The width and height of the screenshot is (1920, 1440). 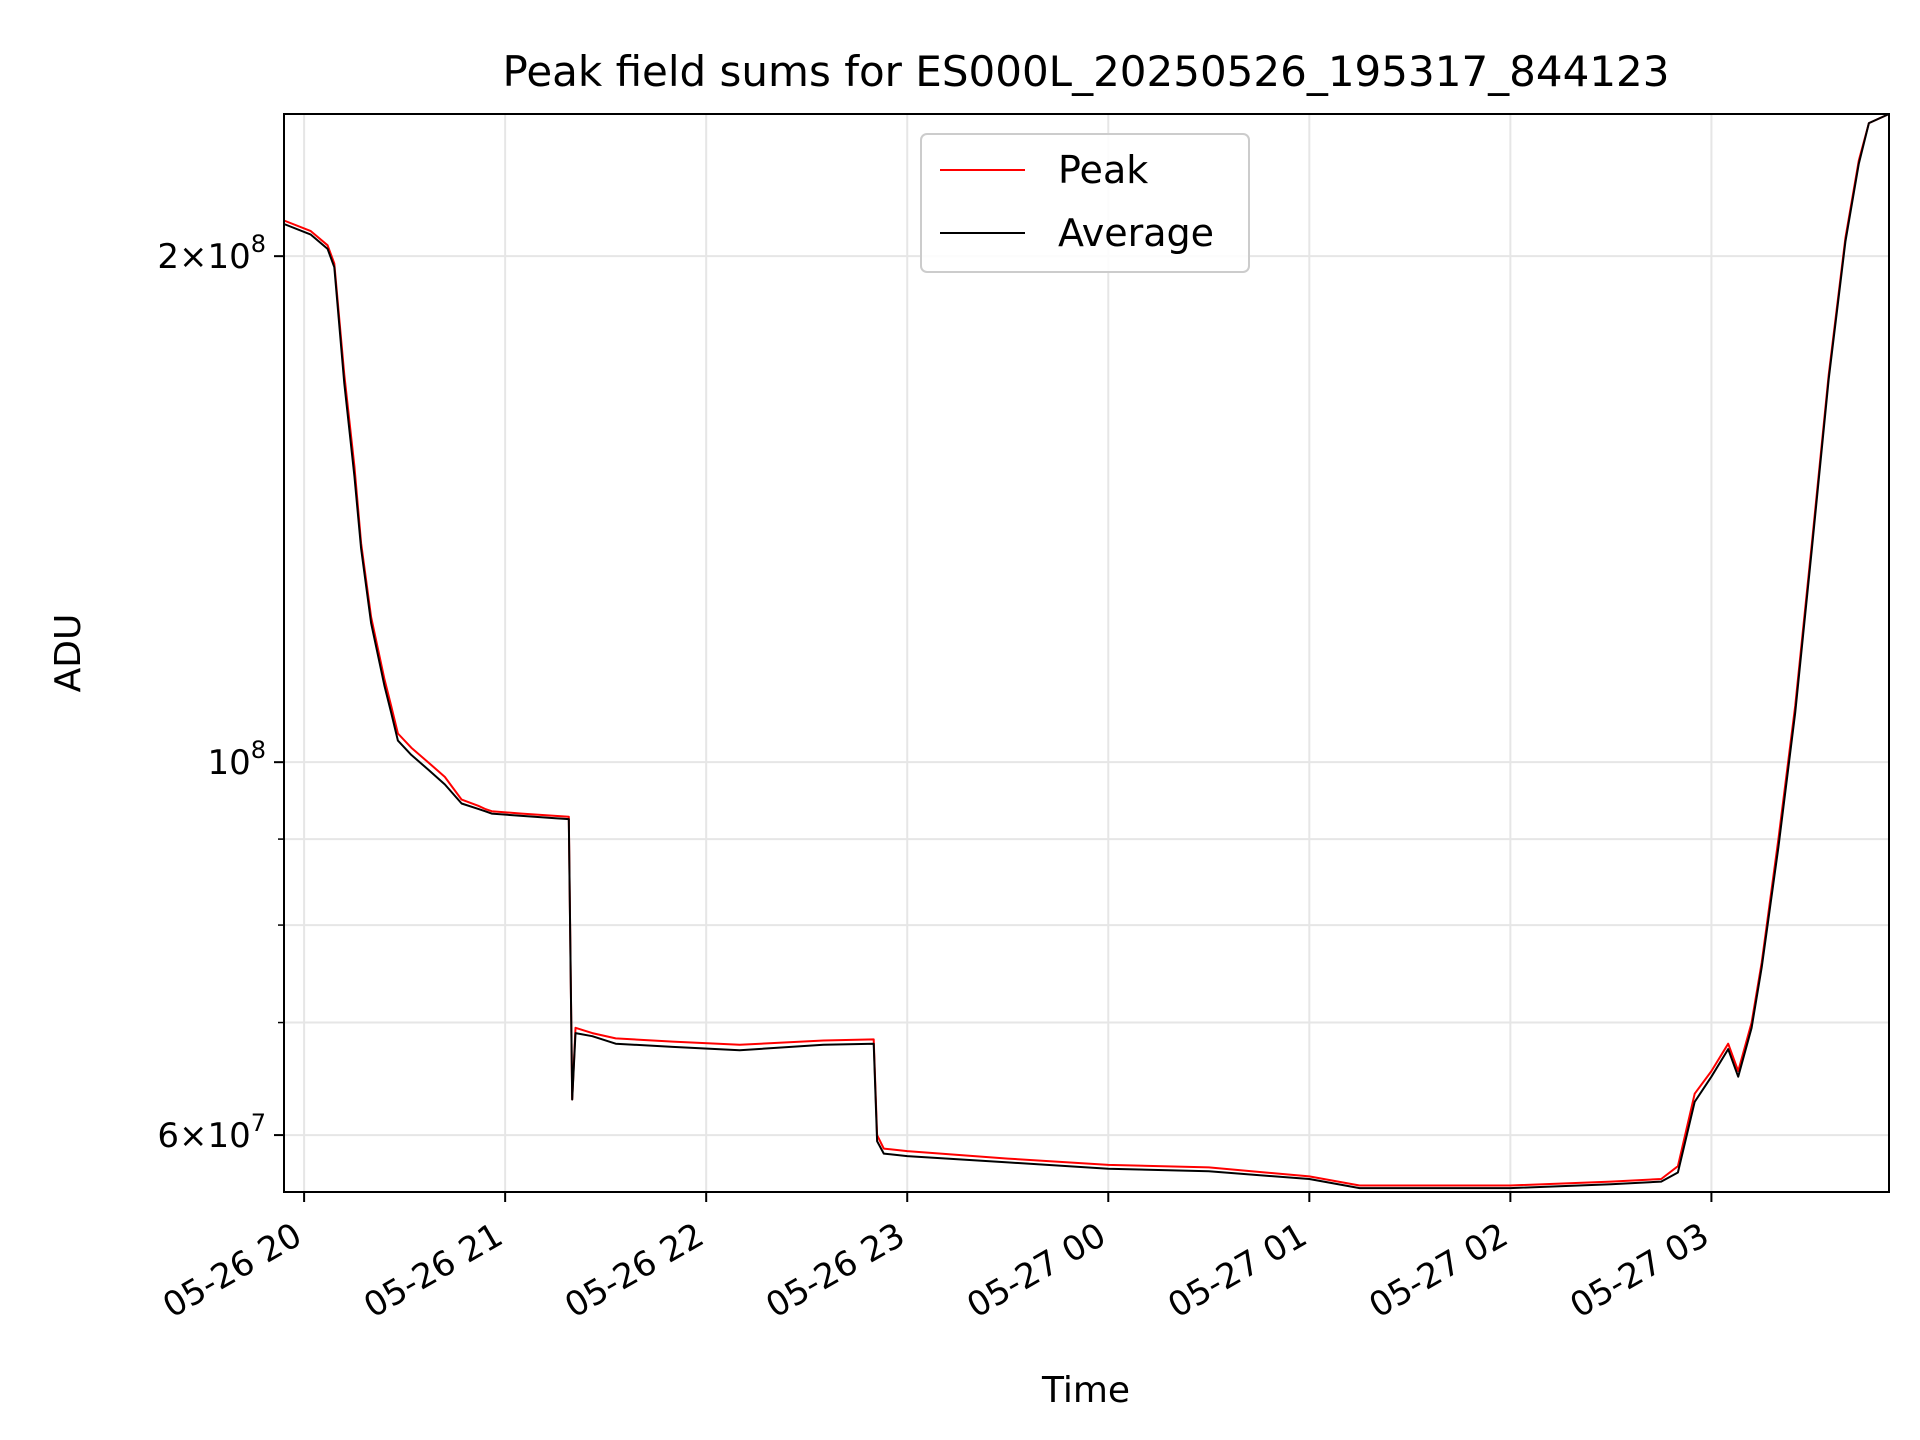 I want to click on legend-label-peak: Peak, so click(x=1103, y=170).